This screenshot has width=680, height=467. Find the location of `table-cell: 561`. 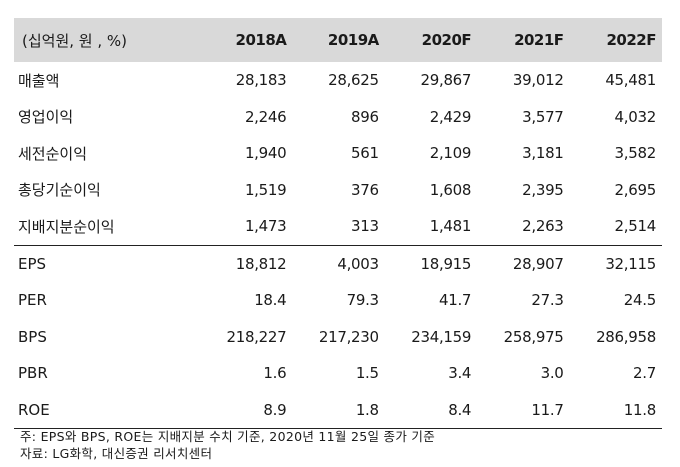

table-cell: 561 is located at coordinates (365, 153).